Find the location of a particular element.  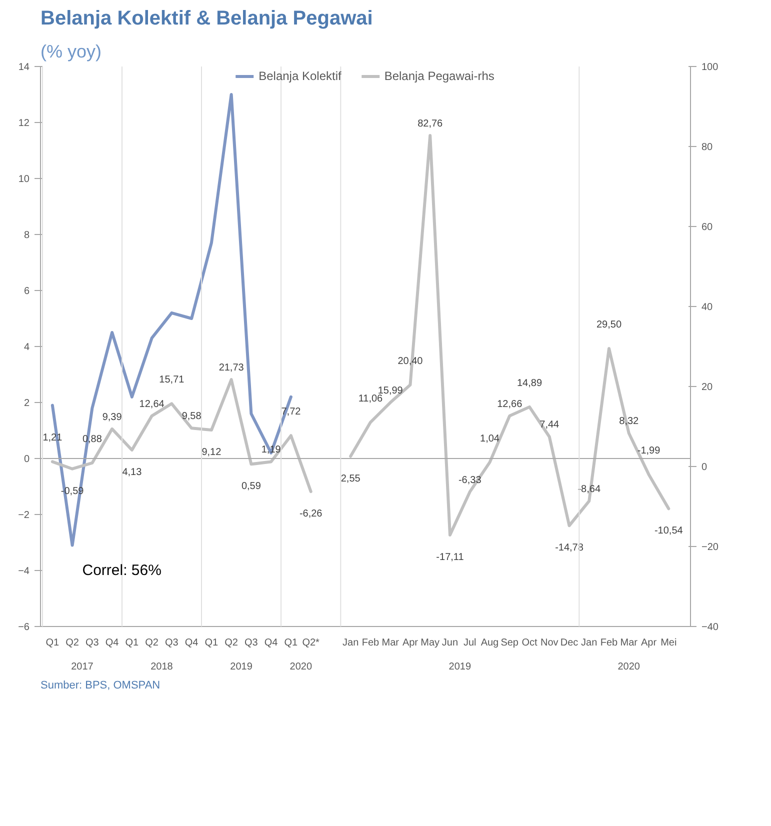

data-label: 82,76 is located at coordinates (431, 124).